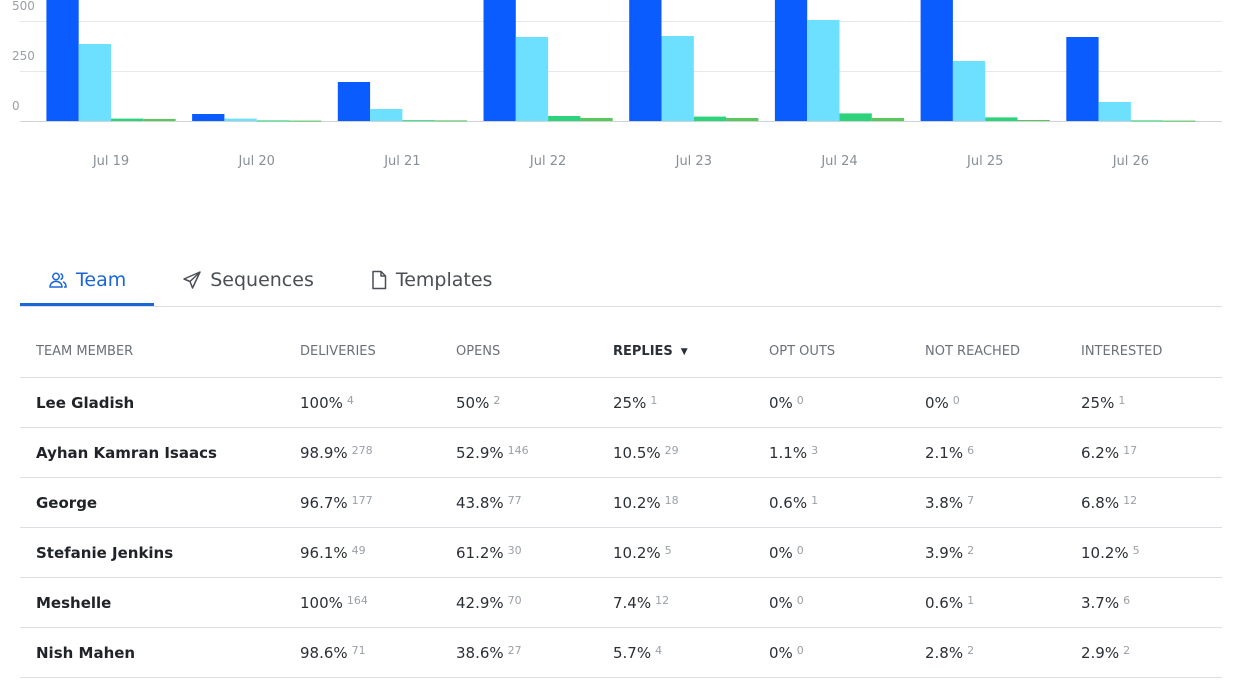 Image resolution: width=1240 pixels, height=698 pixels. Describe the element at coordinates (987, 452) in the screenshot. I see `not-reached-cell: 2.1% 6` at that location.